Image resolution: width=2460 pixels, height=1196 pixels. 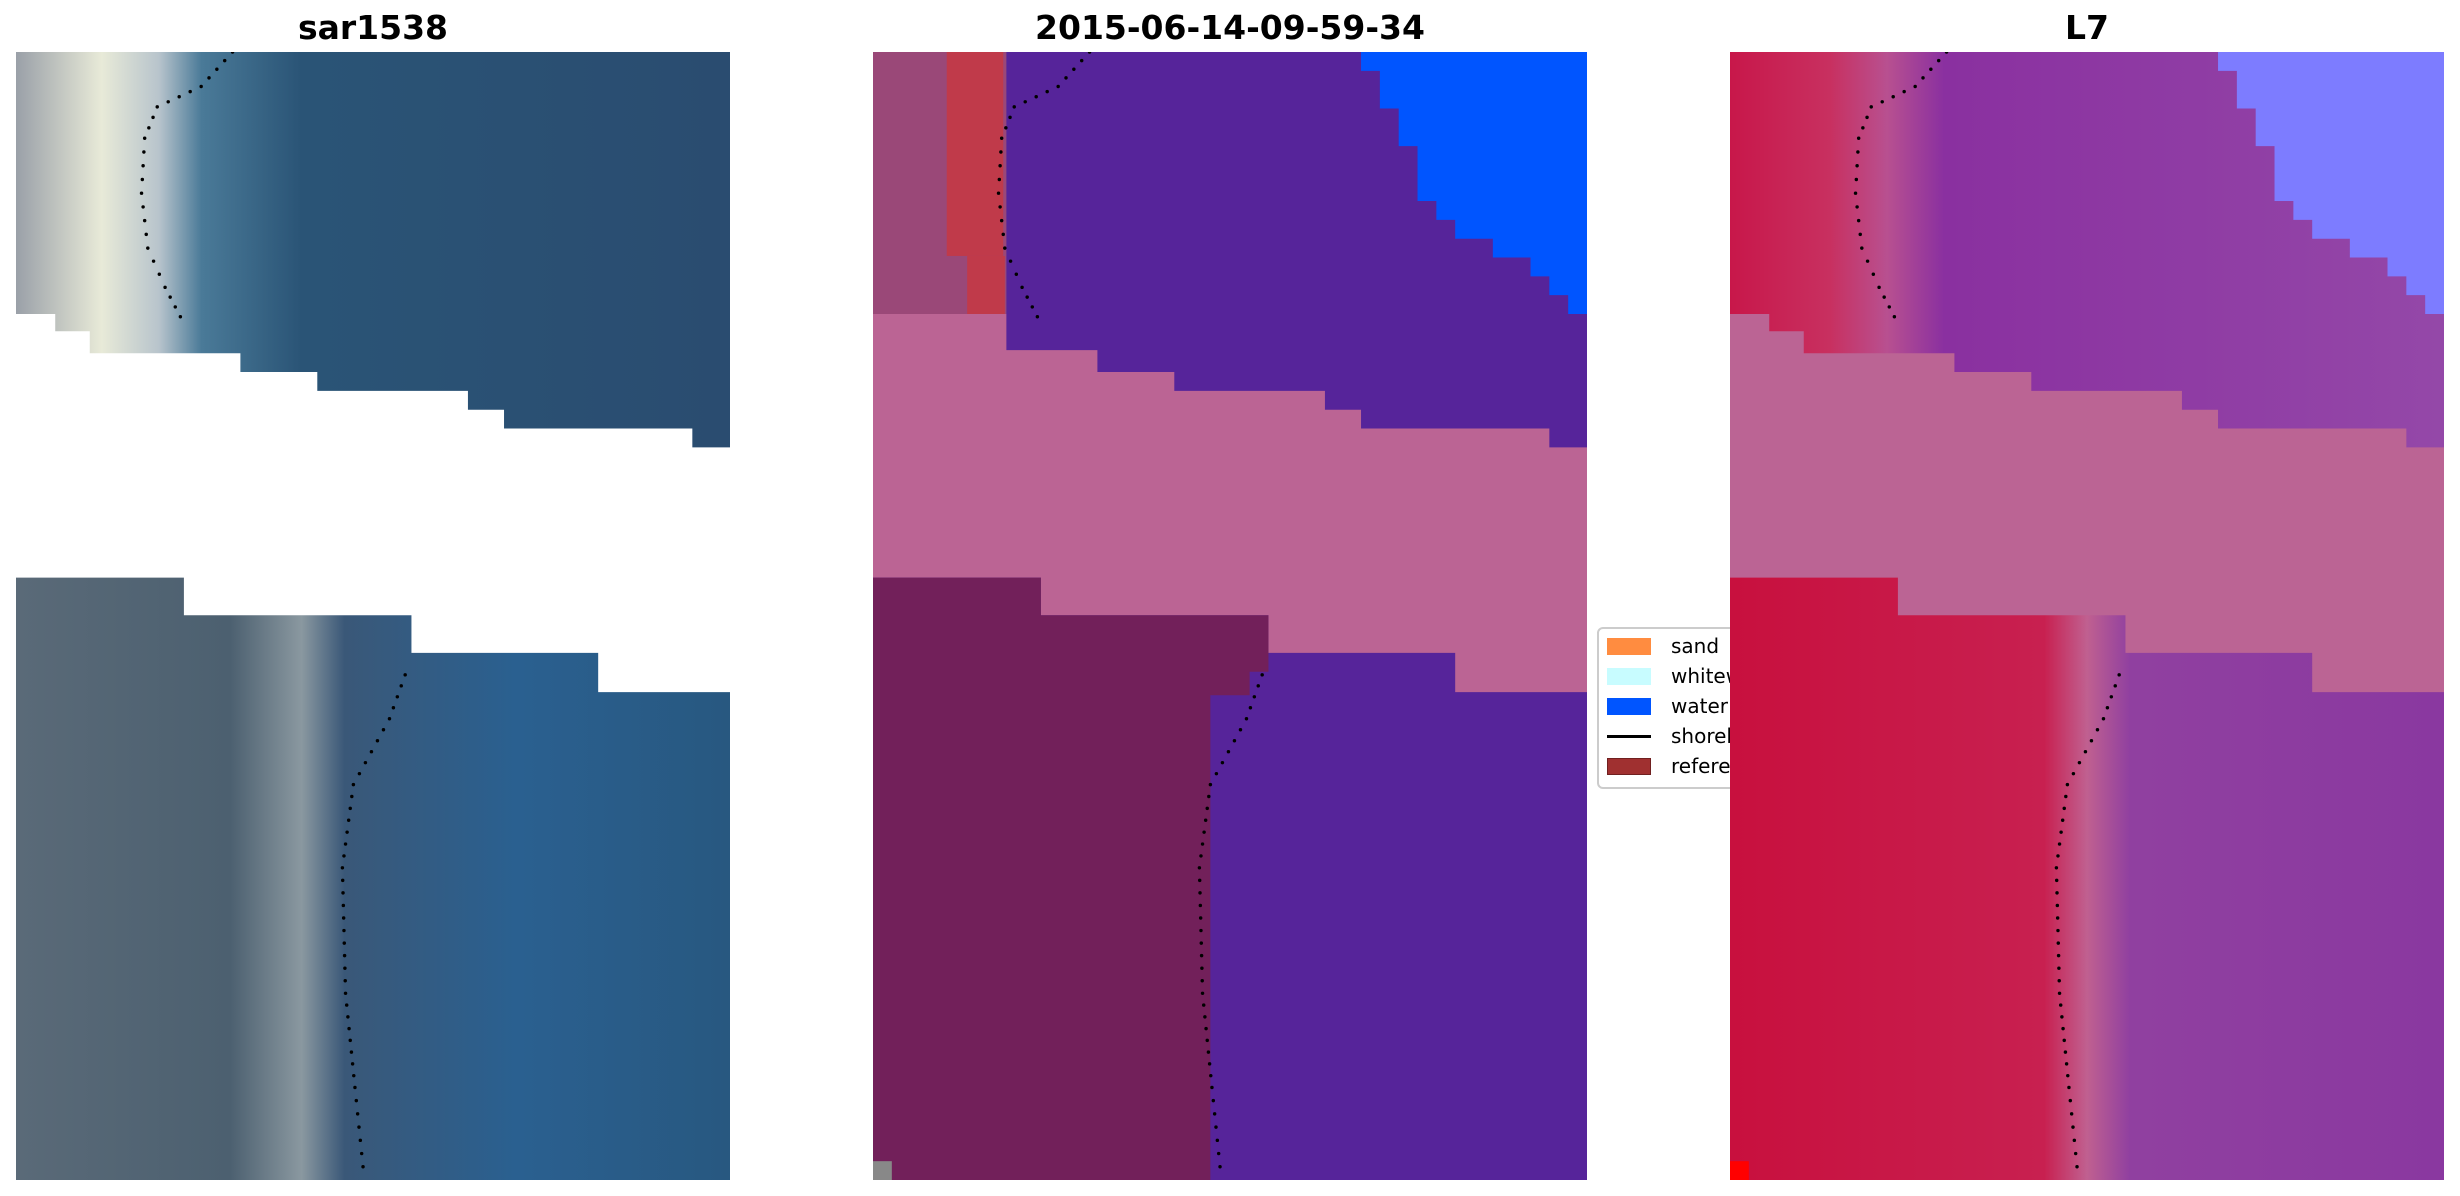 I want to click on legend-label: water, so click(x=1699, y=706).